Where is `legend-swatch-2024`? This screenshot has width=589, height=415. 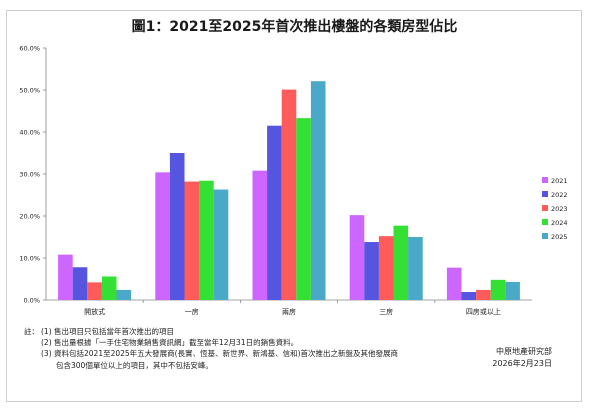 legend-swatch-2024 is located at coordinates (545, 222).